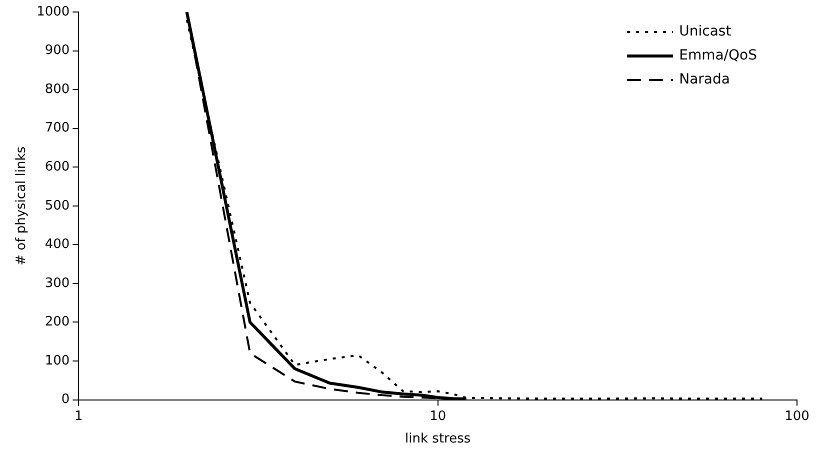 The image size is (825, 455). Describe the element at coordinates (57, 322) in the screenshot. I see `y-tick-label: 200` at that location.